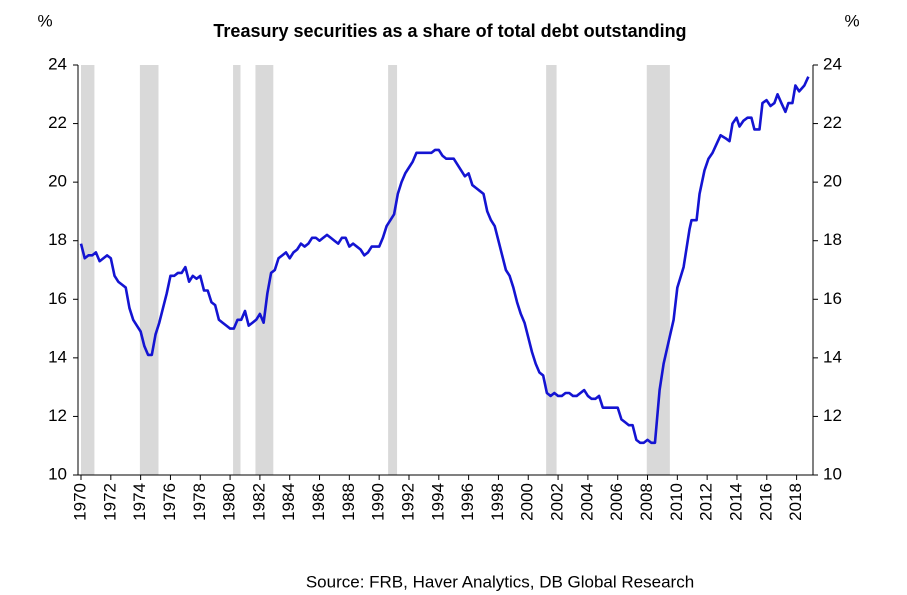 The width and height of the screenshot is (907, 595). What do you see at coordinates (832, 298) in the screenshot?
I see `y2-tick-label: 16` at bounding box center [832, 298].